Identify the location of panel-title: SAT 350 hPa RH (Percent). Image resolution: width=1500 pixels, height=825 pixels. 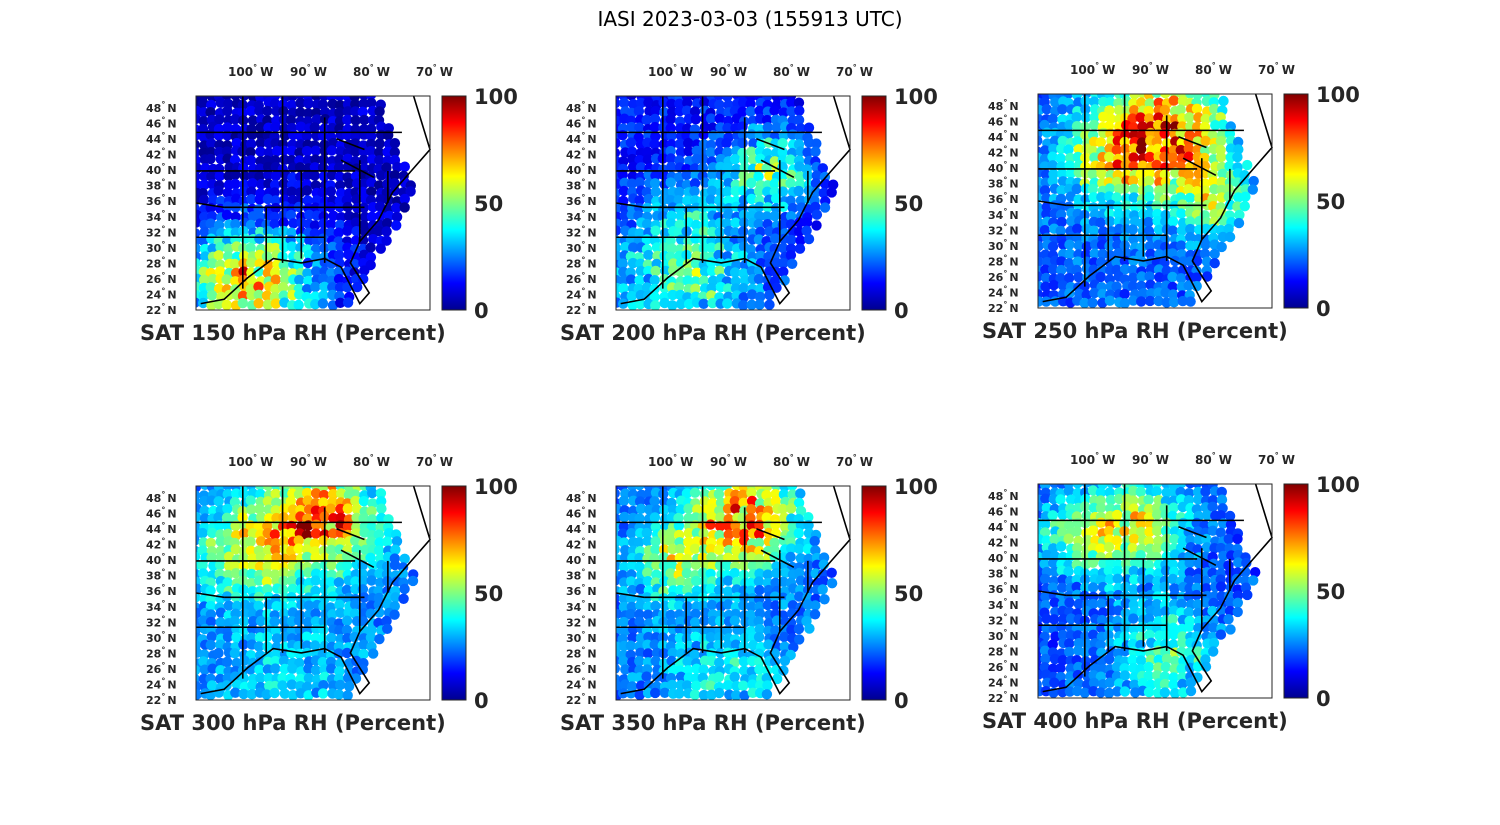
(713, 723).